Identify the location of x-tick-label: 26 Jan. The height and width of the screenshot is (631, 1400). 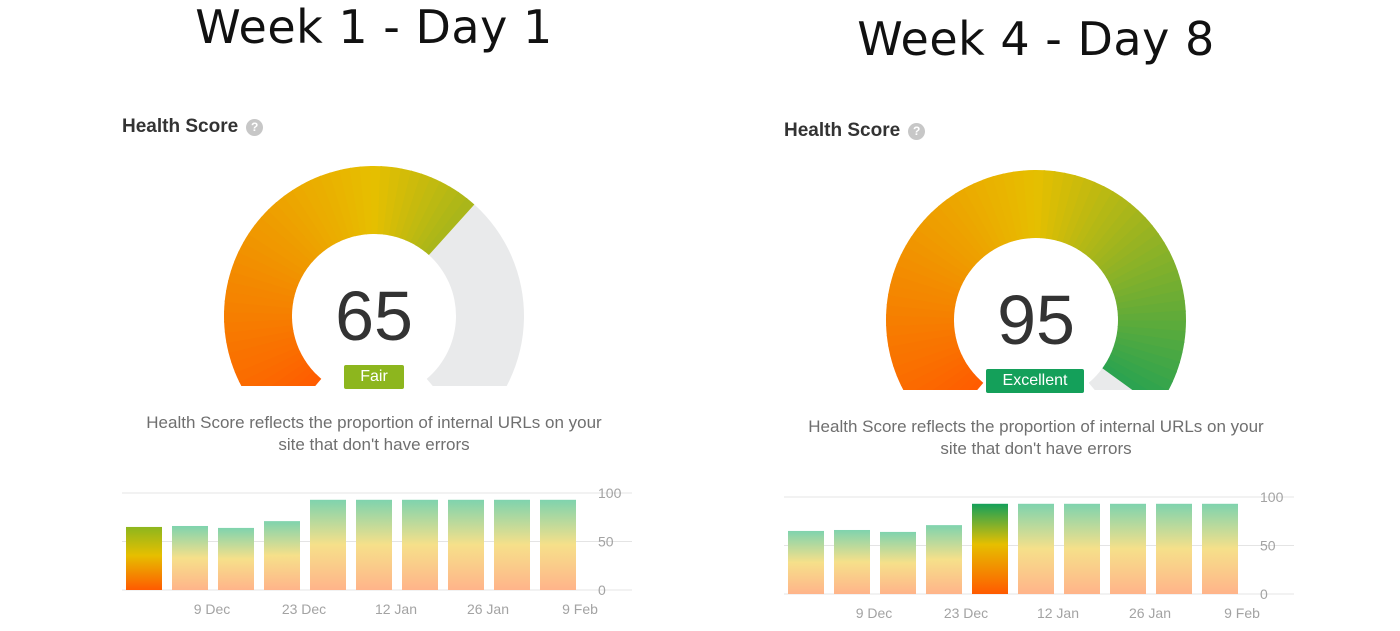
(488, 609).